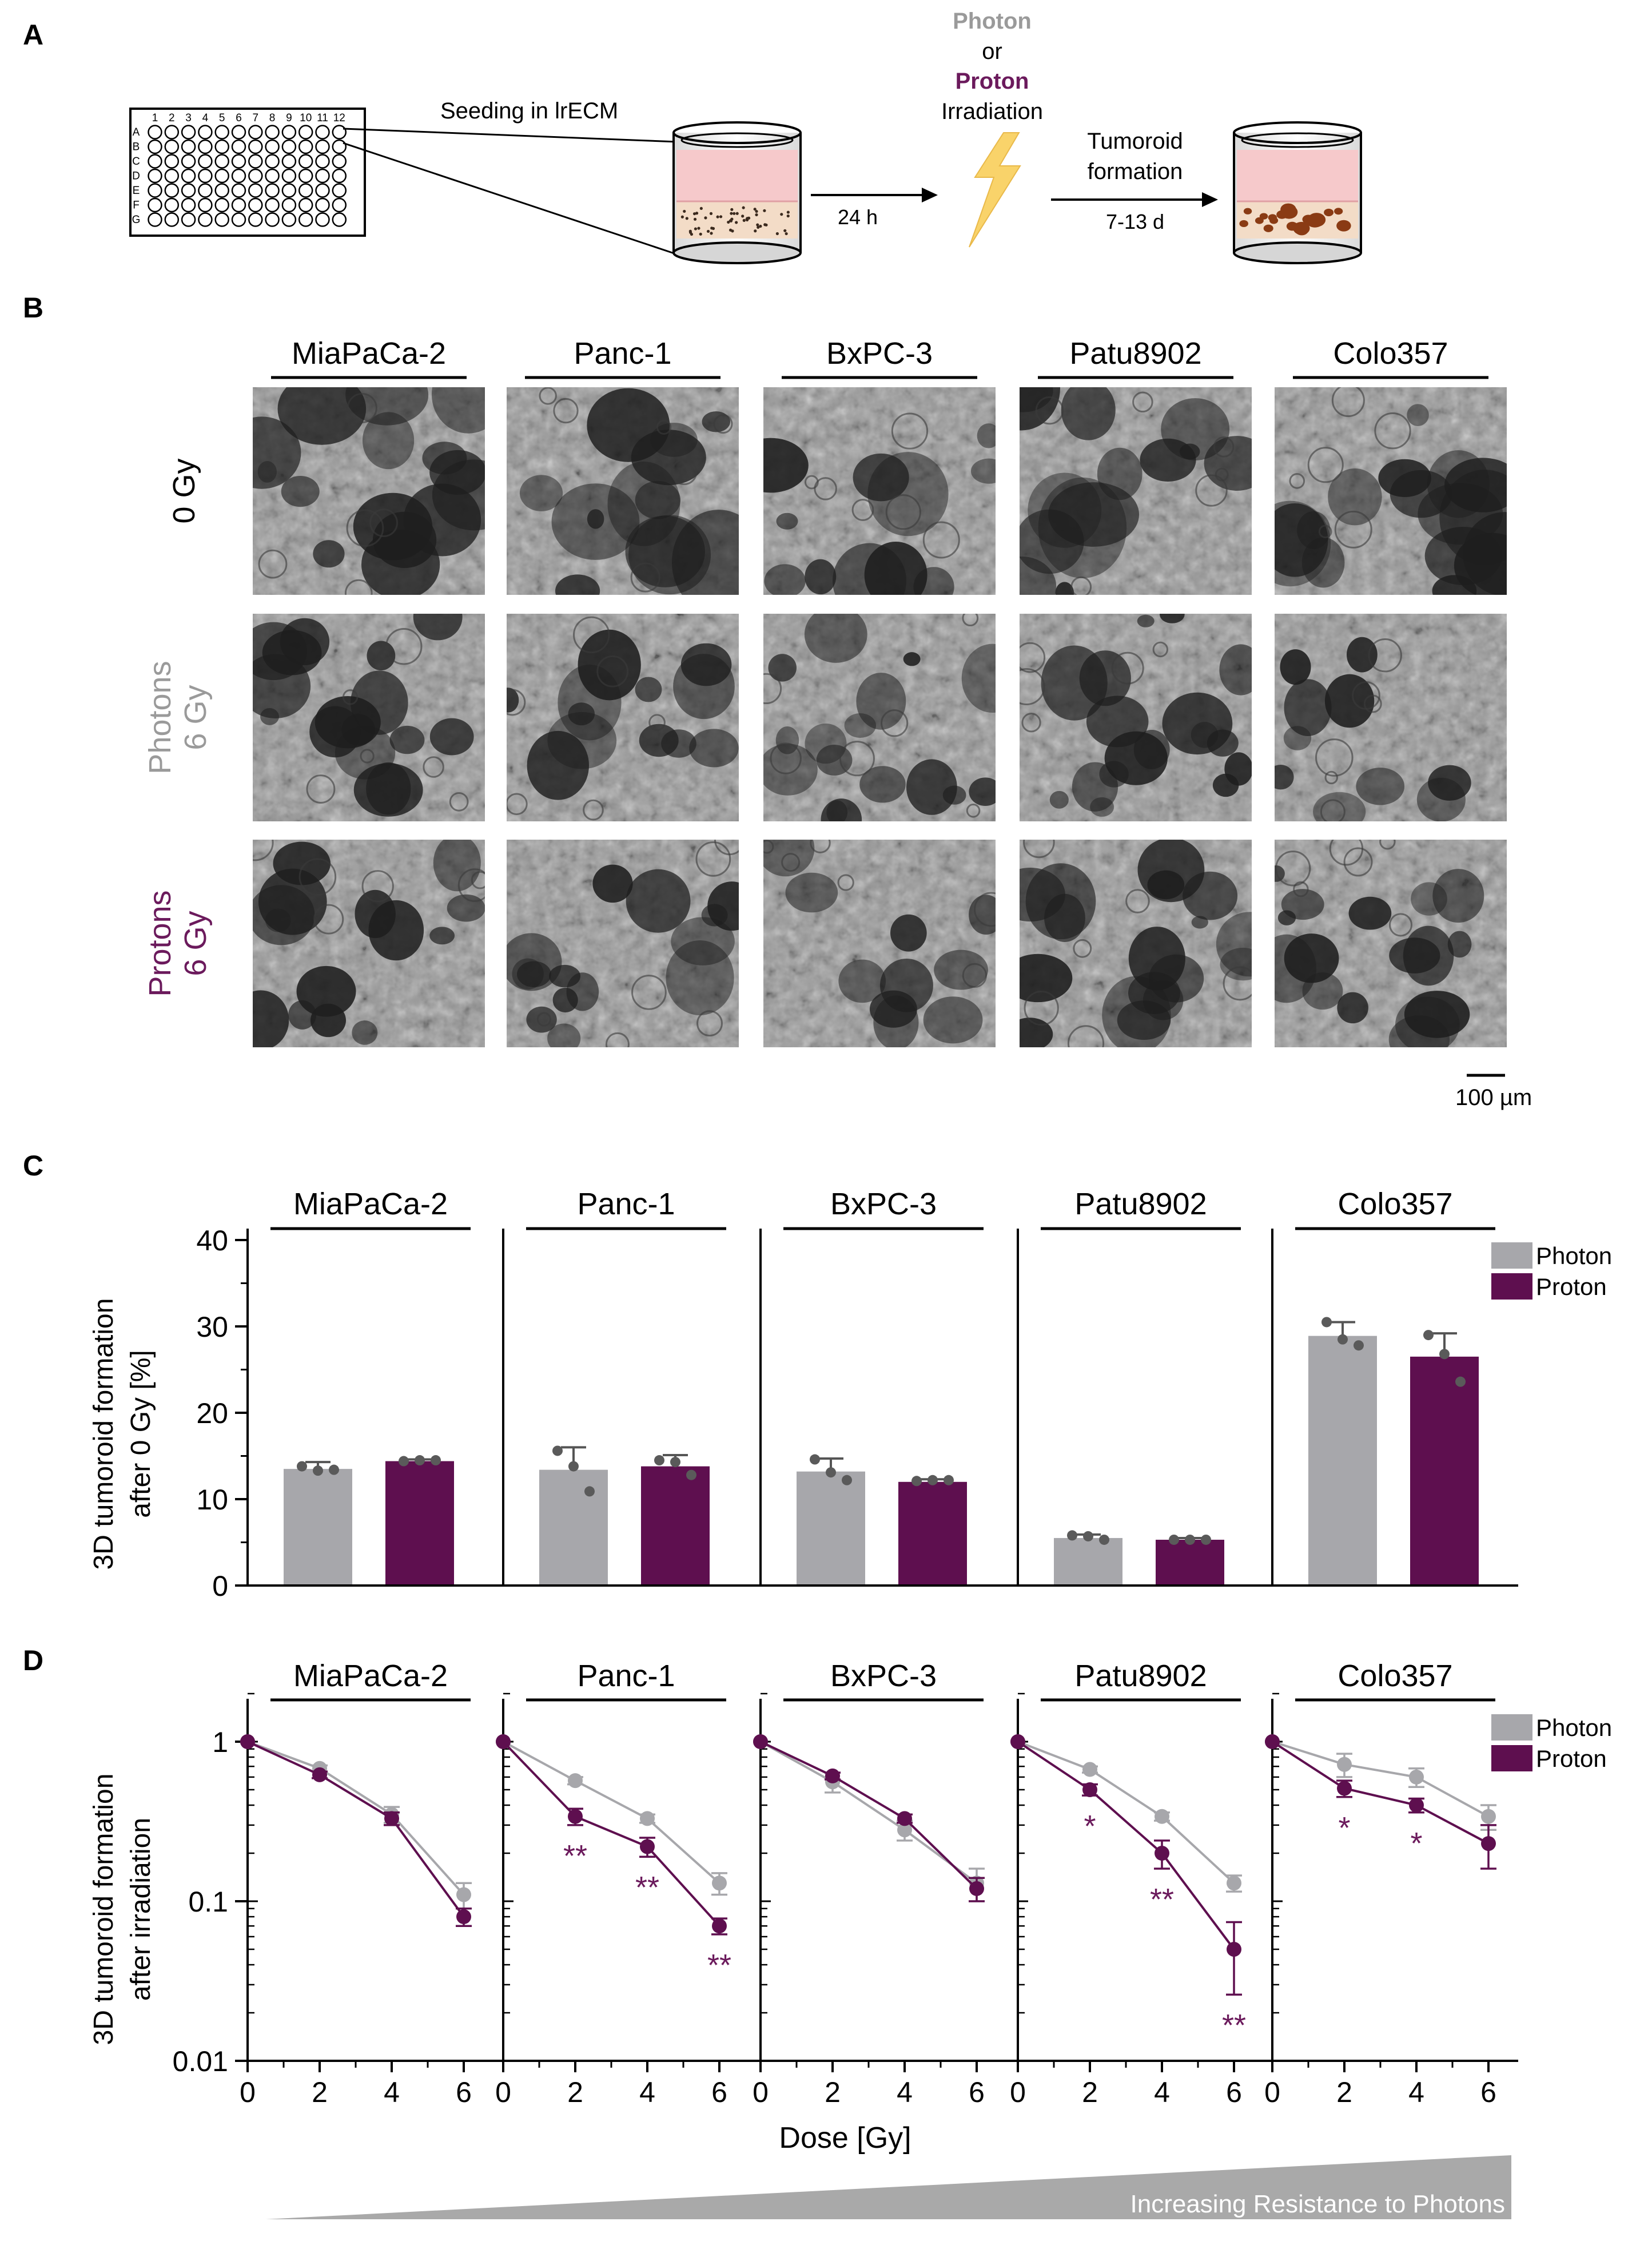  Describe the element at coordinates (993, 81) in the screenshot. I see `irradiation-proton: Proton` at that location.